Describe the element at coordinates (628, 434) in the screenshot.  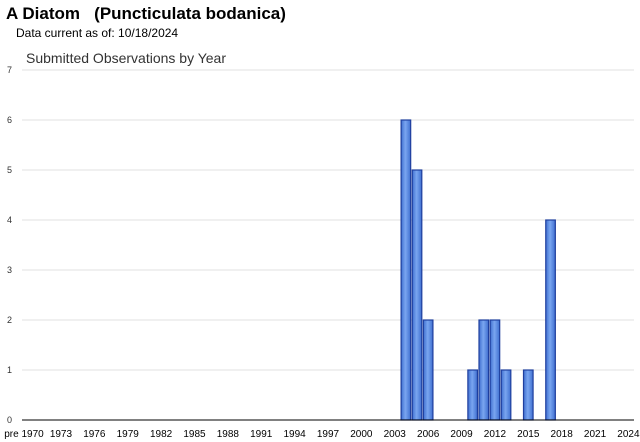
I see `x-tick-label: 2024` at that location.